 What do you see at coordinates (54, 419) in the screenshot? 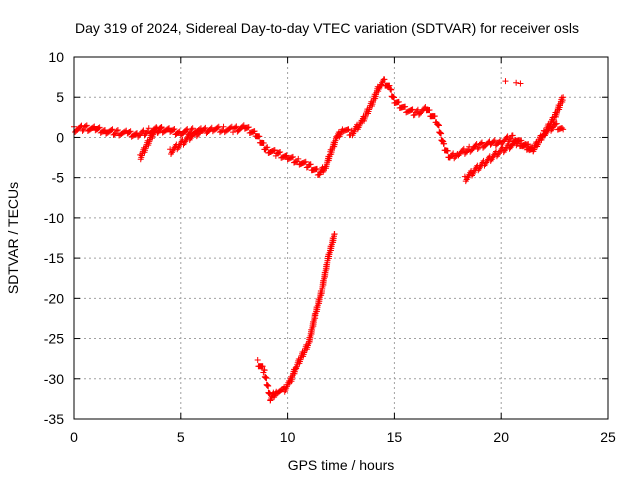
I see `y-tick-label: -35` at bounding box center [54, 419].